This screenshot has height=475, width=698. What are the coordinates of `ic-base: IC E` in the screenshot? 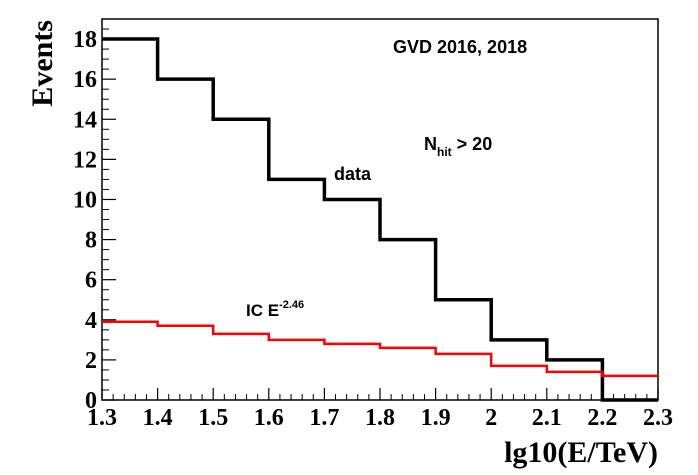 It's located at (262, 310).